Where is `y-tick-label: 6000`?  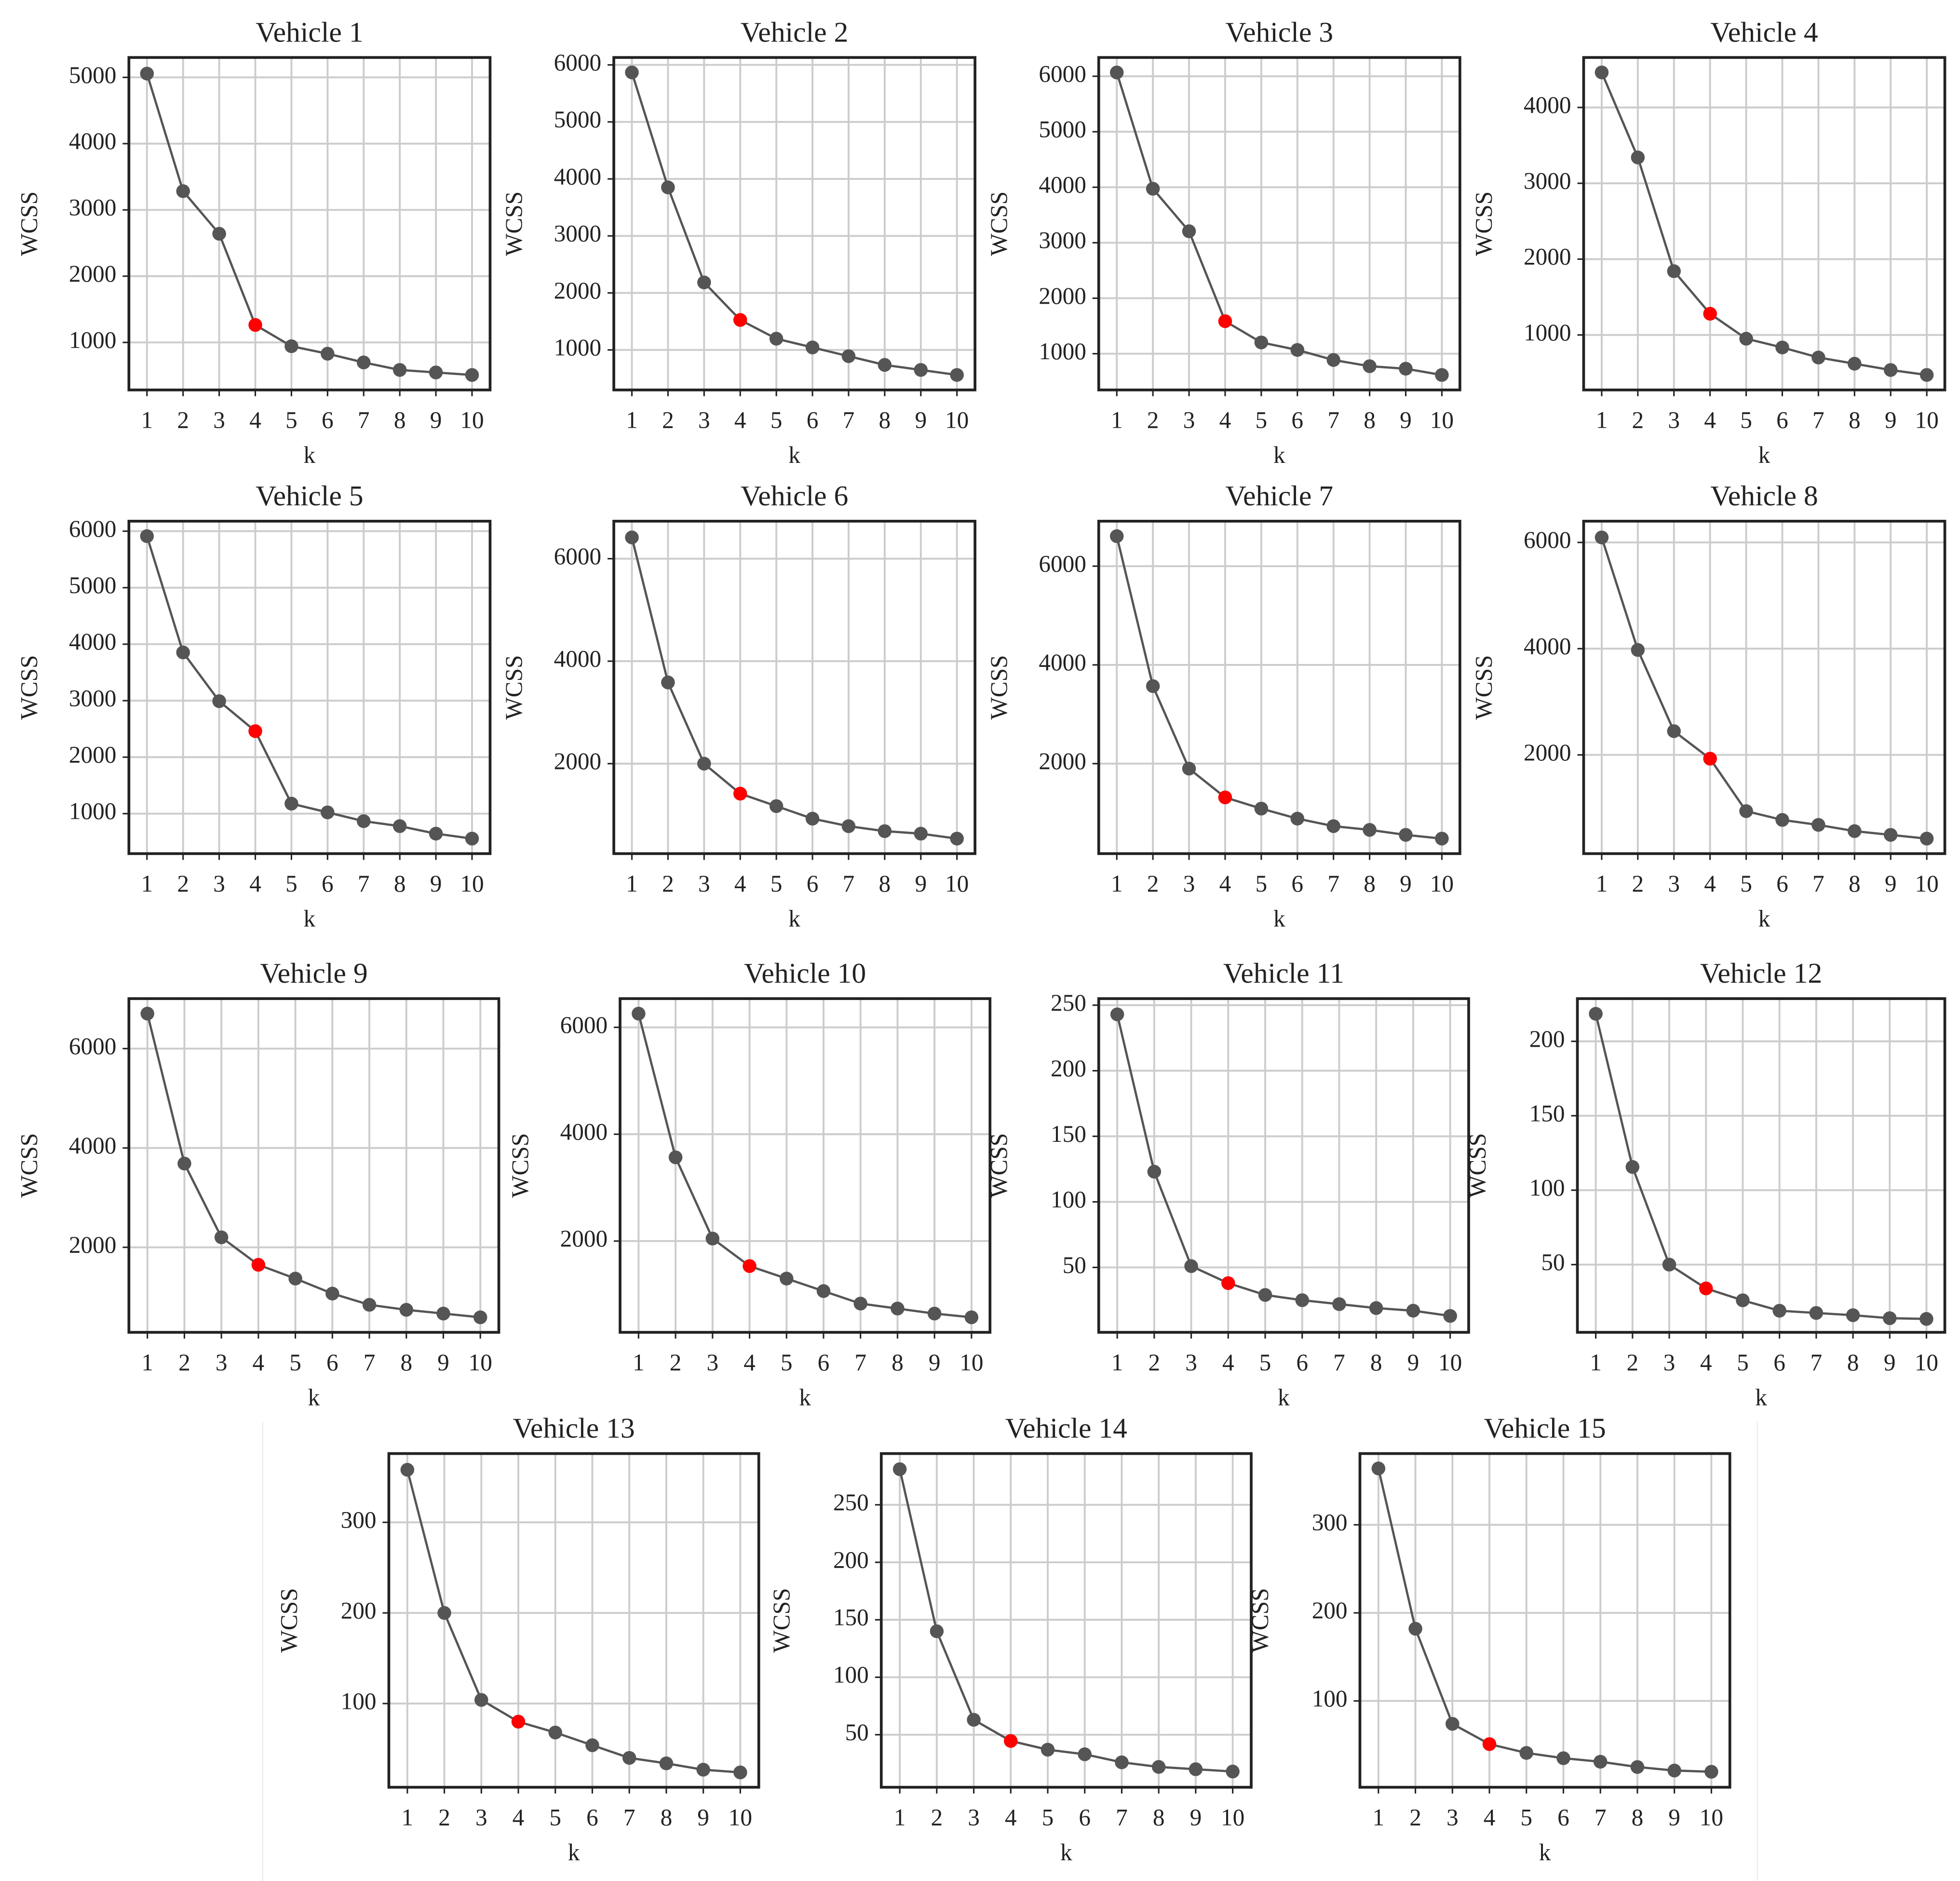
y-tick-label: 6000 is located at coordinates (92, 528).